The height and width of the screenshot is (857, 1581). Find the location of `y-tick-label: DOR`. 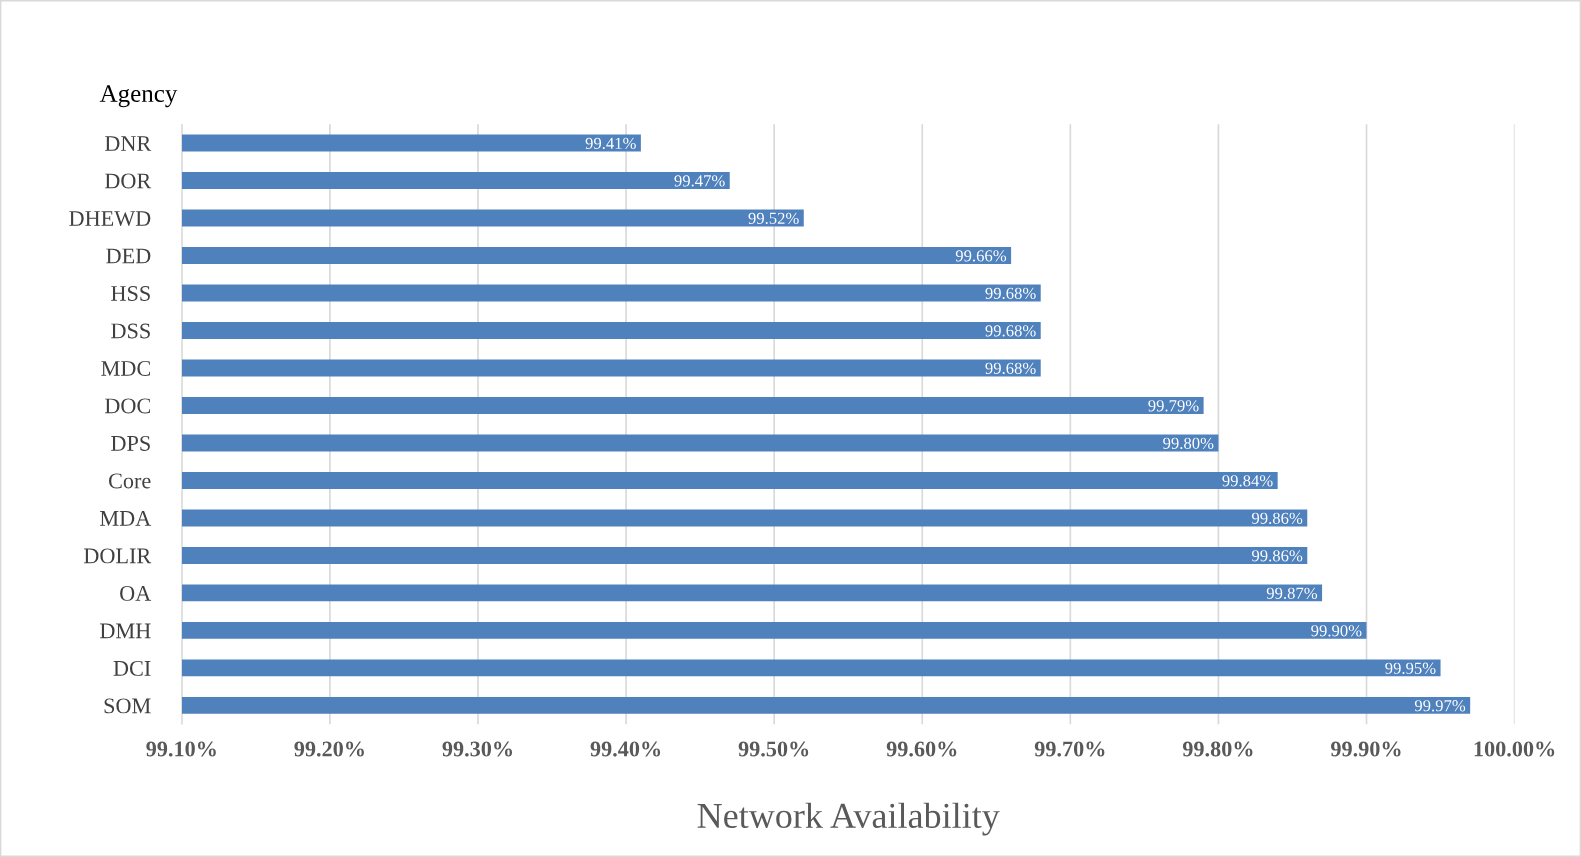

y-tick-label: DOR is located at coordinates (128, 181).